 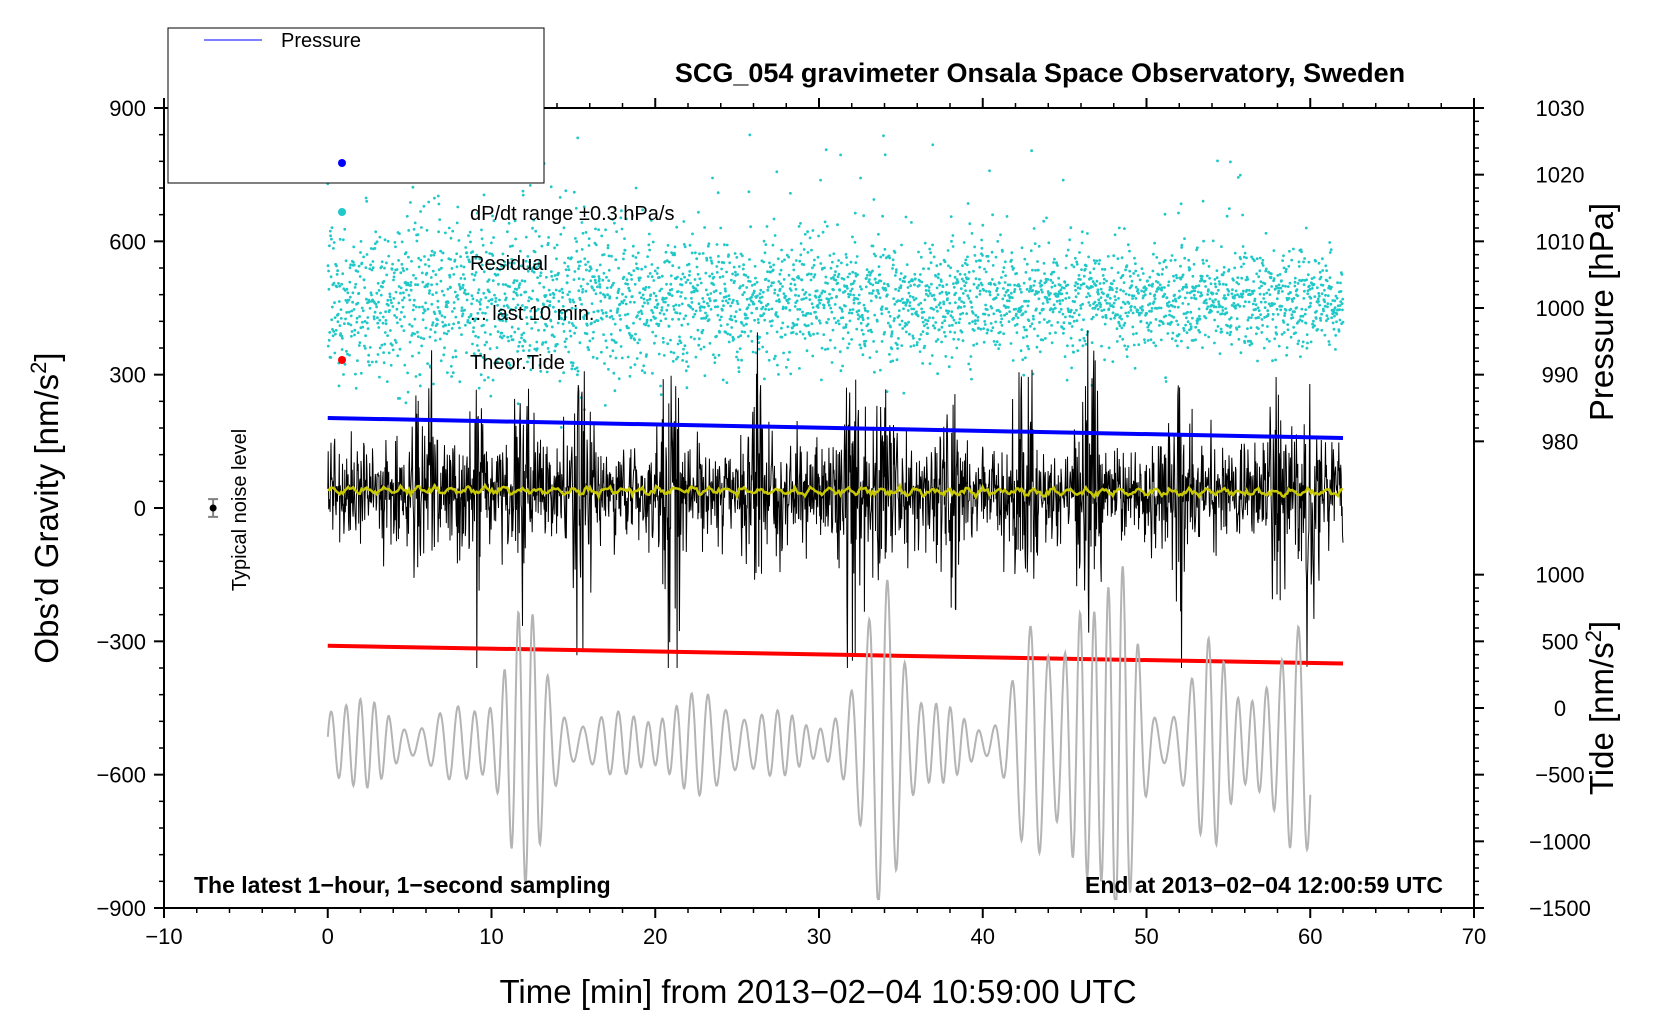 I want to click on tide-axis-title: Tide [nm/s2], so click(x=1600, y=708).